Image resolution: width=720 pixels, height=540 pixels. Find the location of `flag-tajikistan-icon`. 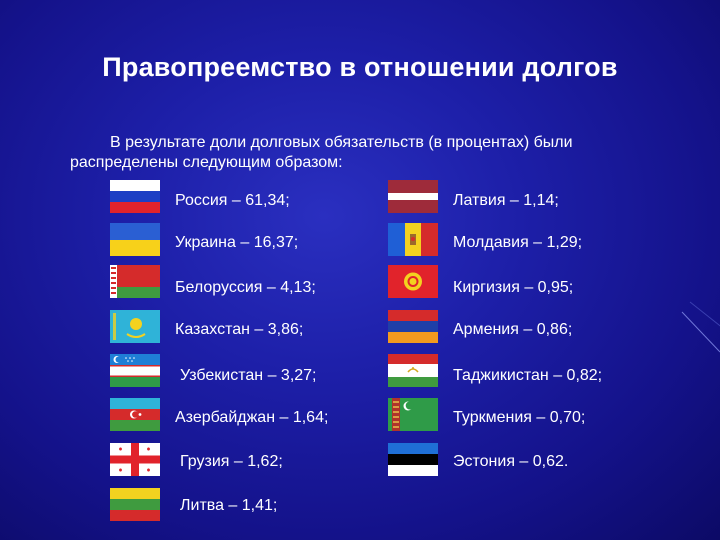

flag-tajikistan-icon is located at coordinates (413, 370).